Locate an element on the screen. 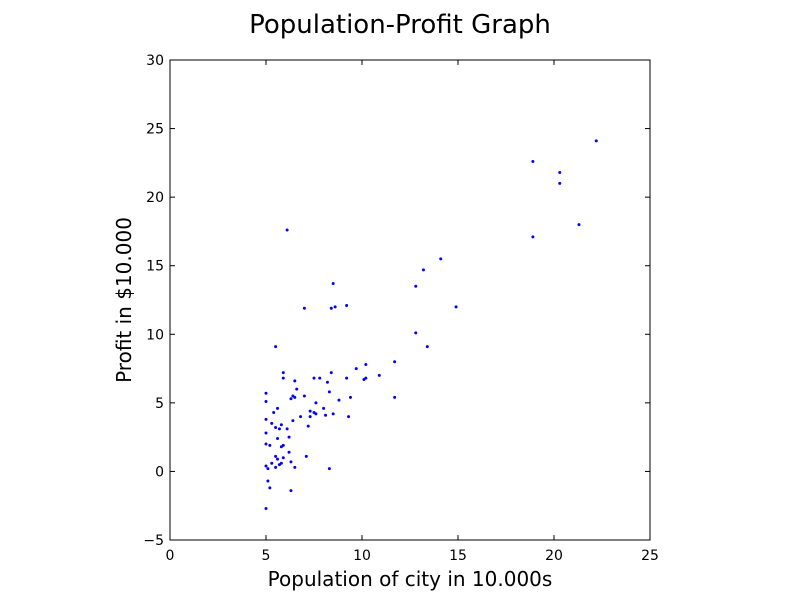 This screenshot has height=600, width=800. y-tick-label: 5 is located at coordinates (159, 404).